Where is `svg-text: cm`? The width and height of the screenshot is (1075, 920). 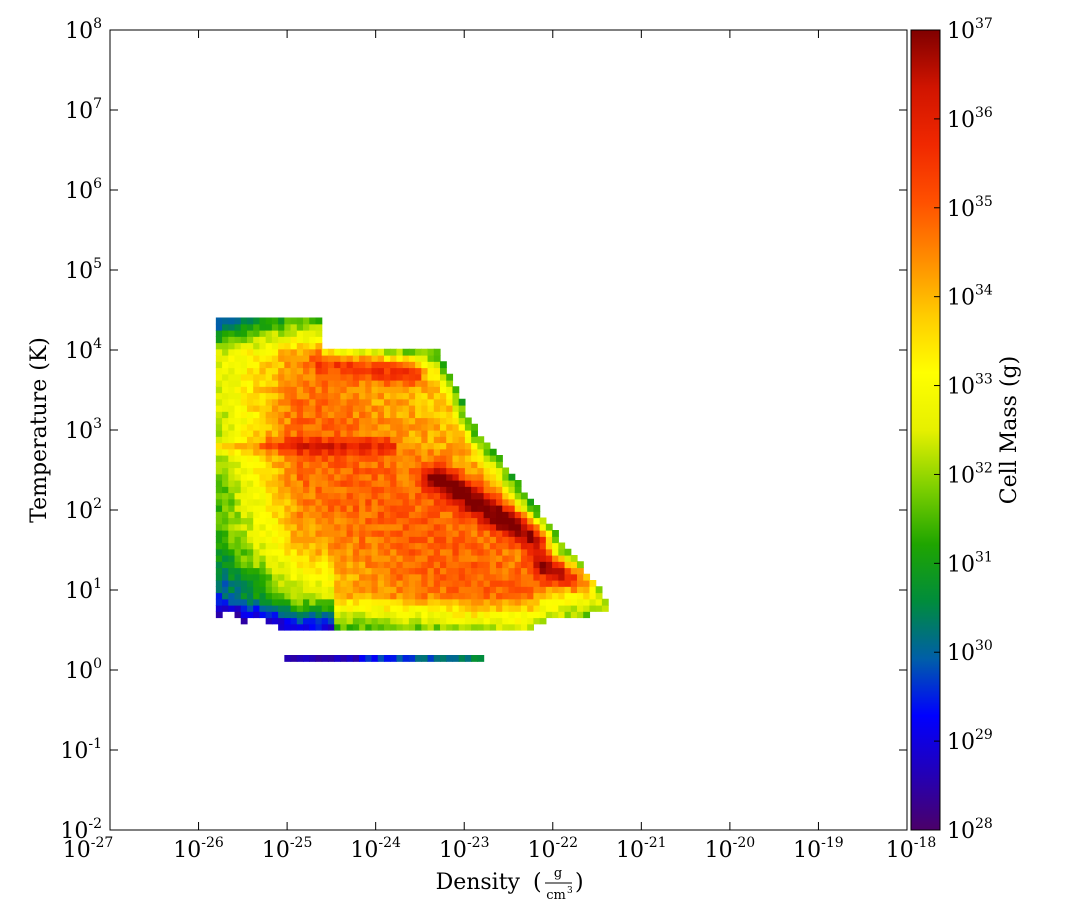
svg-text: cm is located at coordinates (556, 895).